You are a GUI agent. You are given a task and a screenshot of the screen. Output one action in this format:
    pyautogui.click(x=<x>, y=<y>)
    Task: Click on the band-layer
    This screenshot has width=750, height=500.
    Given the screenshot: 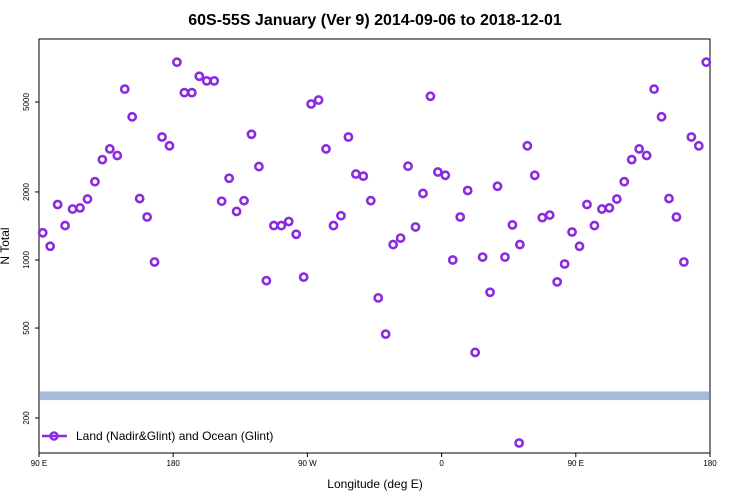 What is the action you would take?
    pyautogui.click(x=374, y=396)
    